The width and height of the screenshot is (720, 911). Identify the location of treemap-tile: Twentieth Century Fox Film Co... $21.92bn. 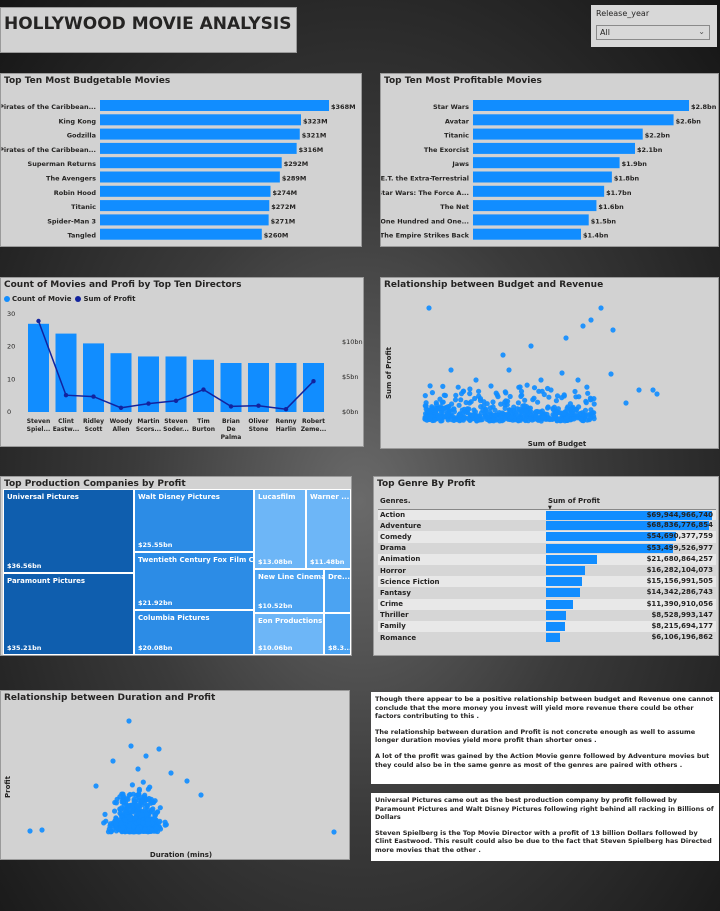
(194, 581).